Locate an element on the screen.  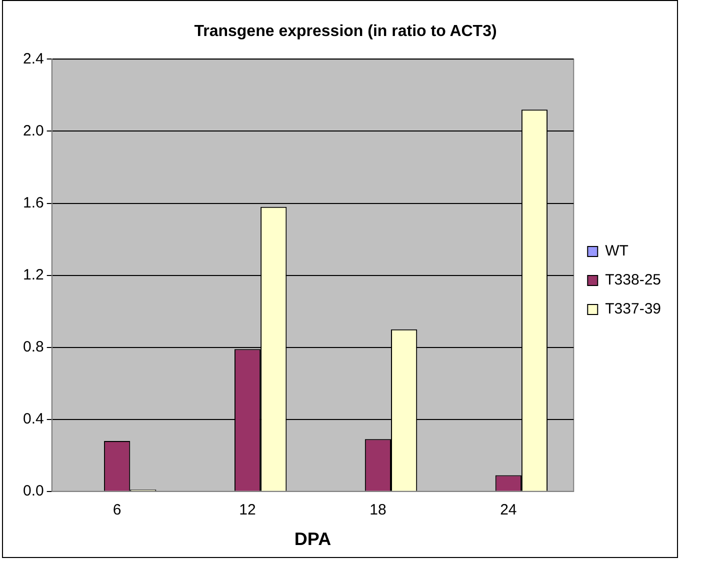
y-tick-label: 0.8 is located at coordinates (33, 347).